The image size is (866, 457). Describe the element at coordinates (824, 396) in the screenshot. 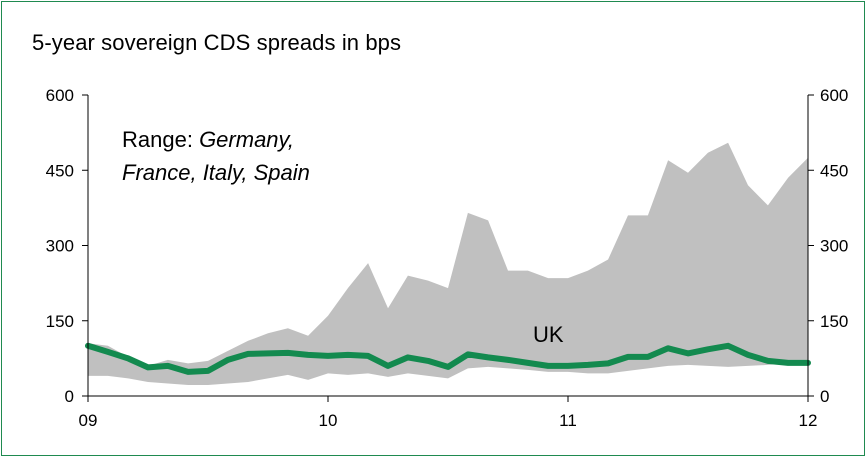

I see `y-tick-label-right: 0` at that location.